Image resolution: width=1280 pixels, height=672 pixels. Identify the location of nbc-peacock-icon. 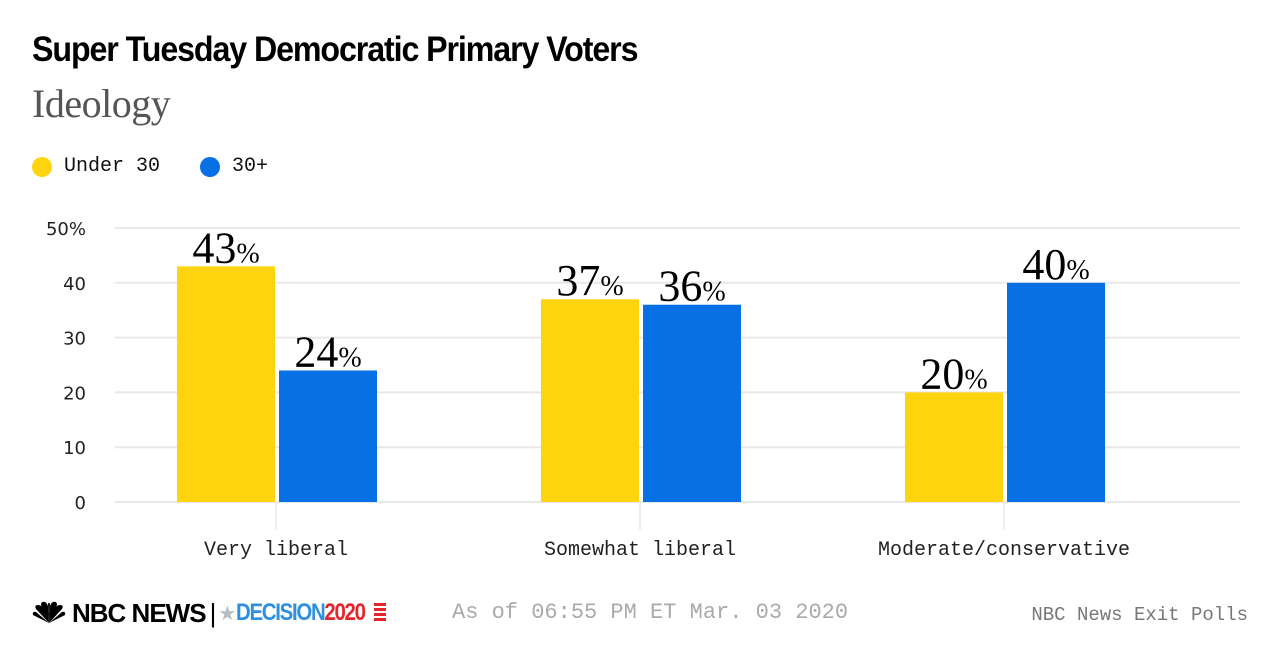
(49, 612).